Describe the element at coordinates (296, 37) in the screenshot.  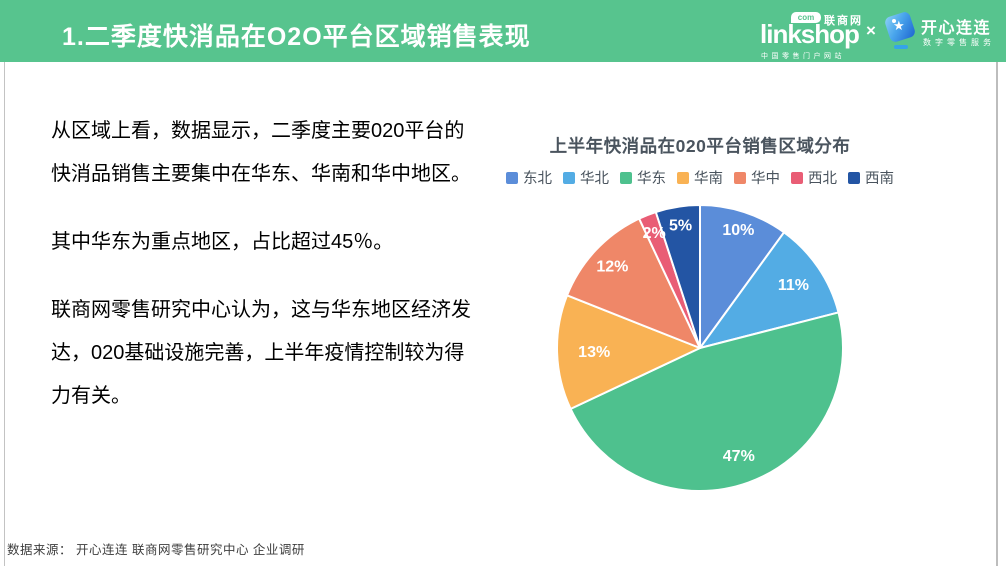
I see `slide-title: 1.二季度快消品在O2O平台区域销售表现` at that location.